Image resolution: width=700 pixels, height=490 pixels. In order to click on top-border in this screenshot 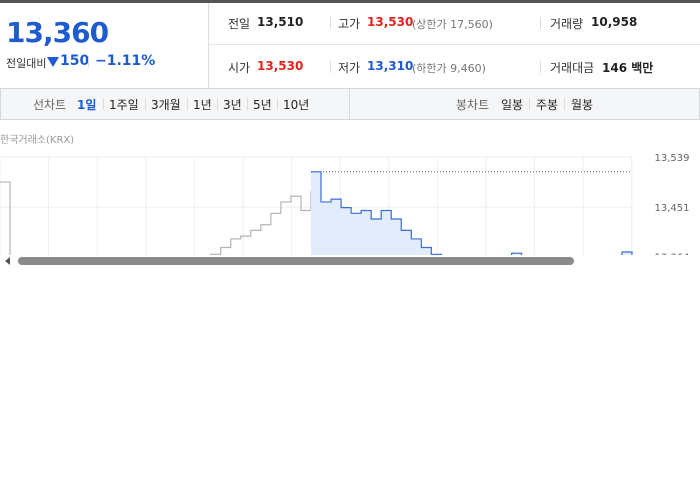, I will do `click(350, 1)`.